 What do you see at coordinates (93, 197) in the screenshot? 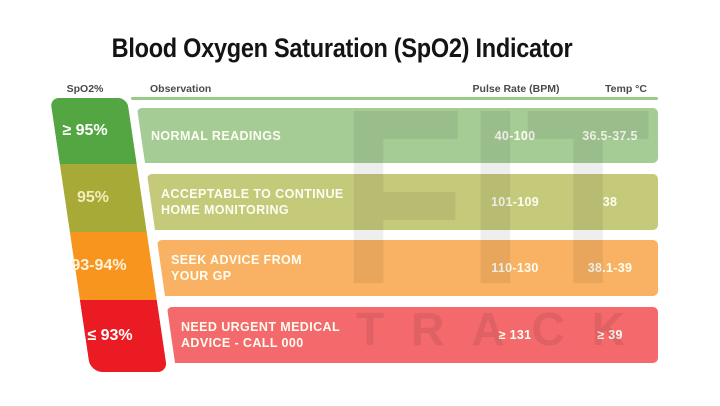
I see `spo2-value-label: 95%` at bounding box center [93, 197].